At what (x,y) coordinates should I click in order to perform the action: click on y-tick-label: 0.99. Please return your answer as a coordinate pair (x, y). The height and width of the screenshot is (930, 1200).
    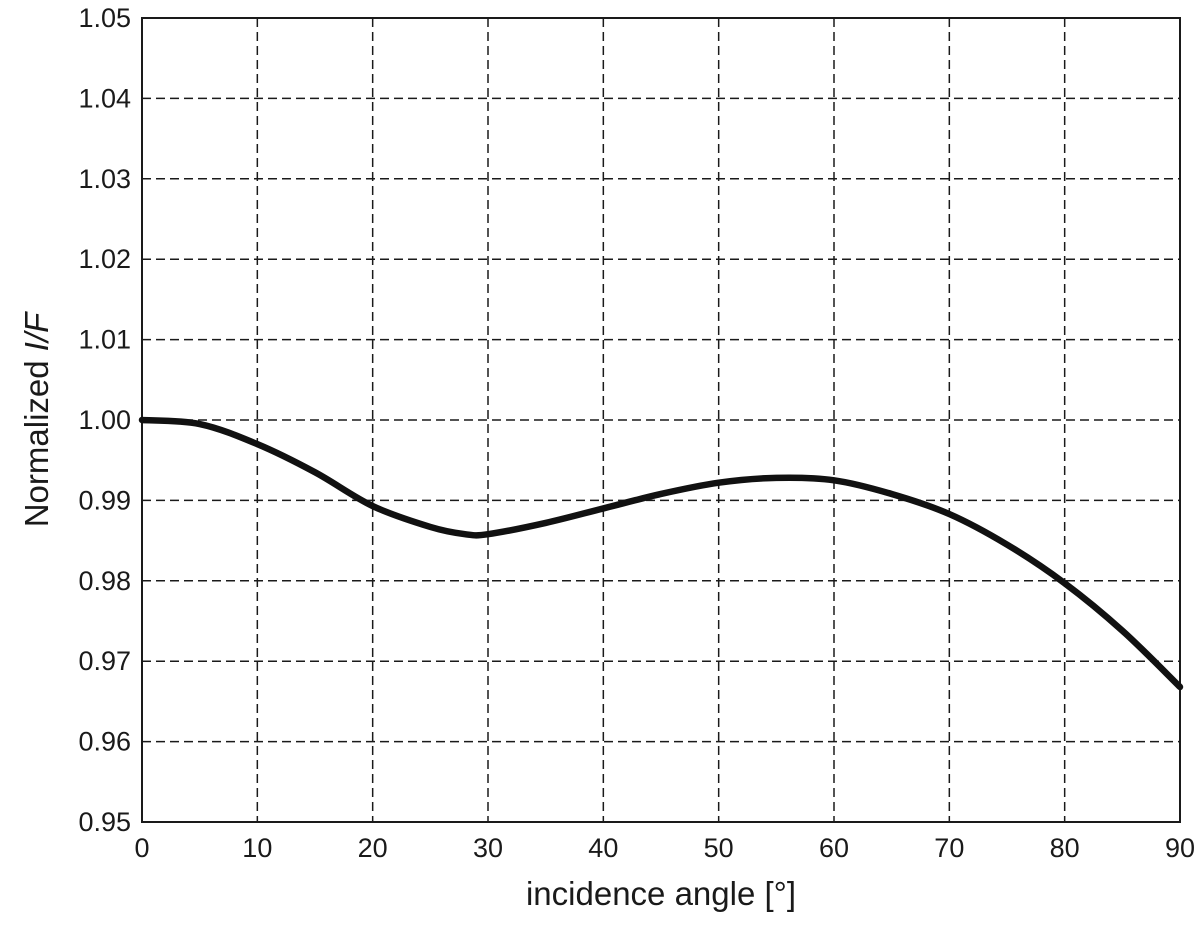
    Looking at the image, I should click on (104, 500).